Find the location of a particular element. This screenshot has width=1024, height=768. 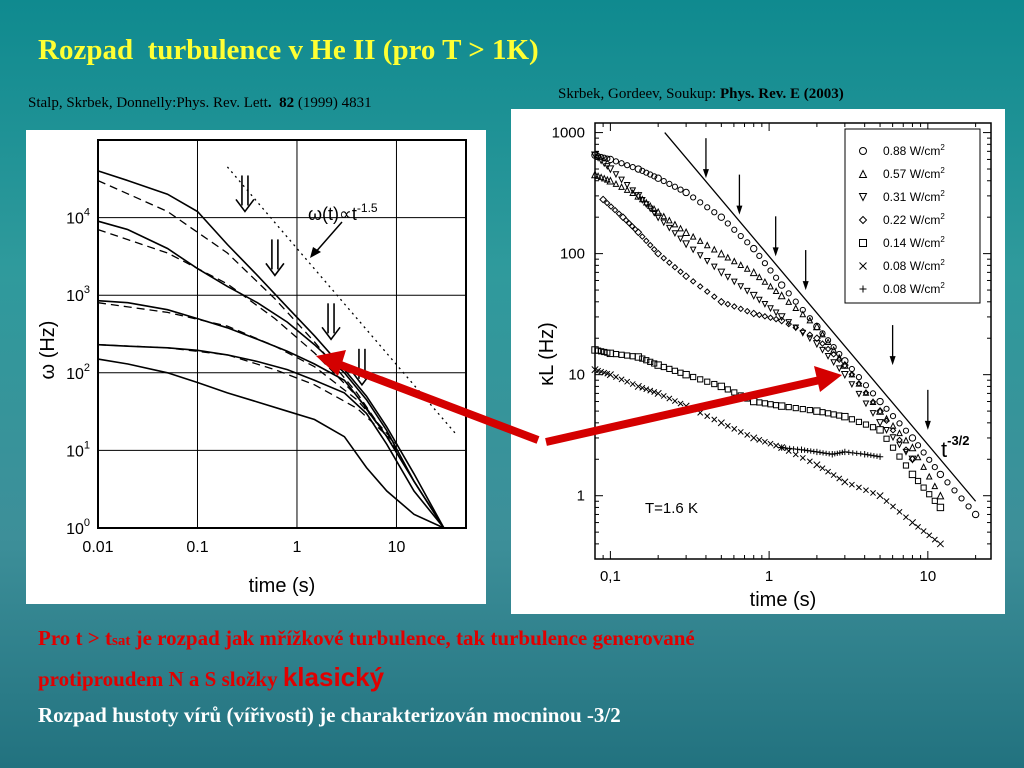

left-chart-y-tick-label: 10³ is located at coordinates (78, 294).